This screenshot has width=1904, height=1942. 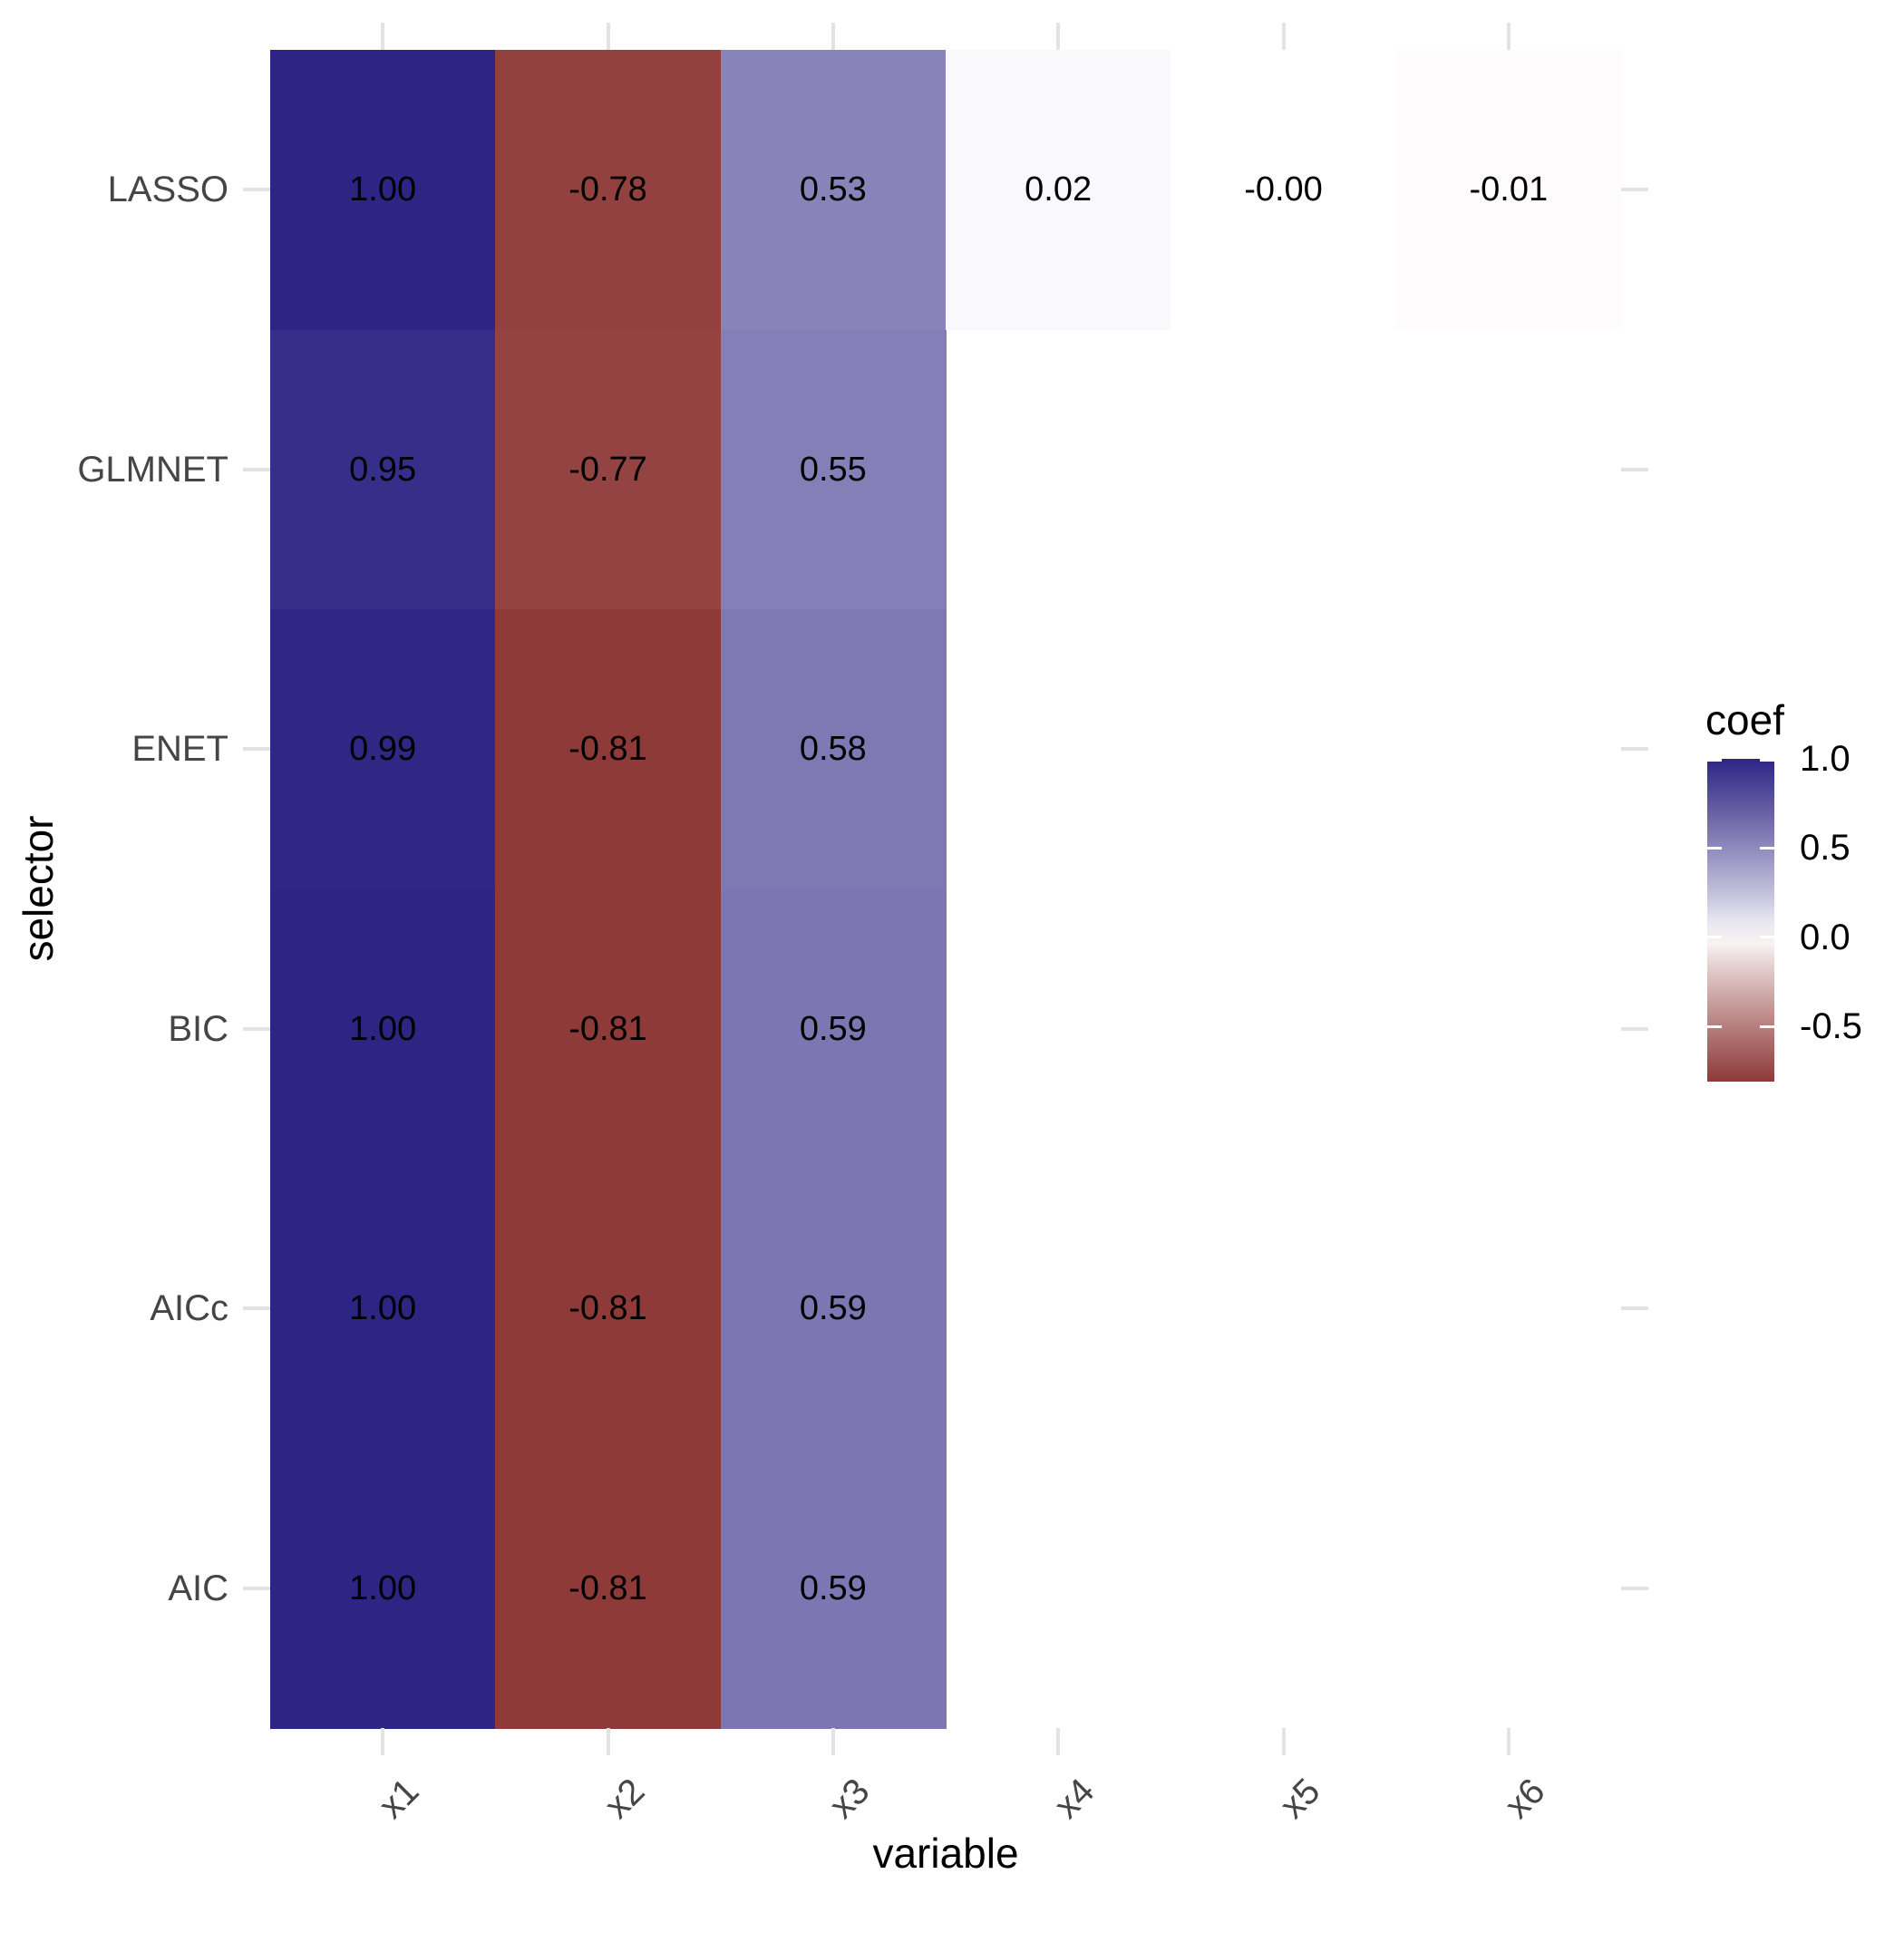 I want to click on legend-tick-label: 0.5, so click(x=1825, y=848).